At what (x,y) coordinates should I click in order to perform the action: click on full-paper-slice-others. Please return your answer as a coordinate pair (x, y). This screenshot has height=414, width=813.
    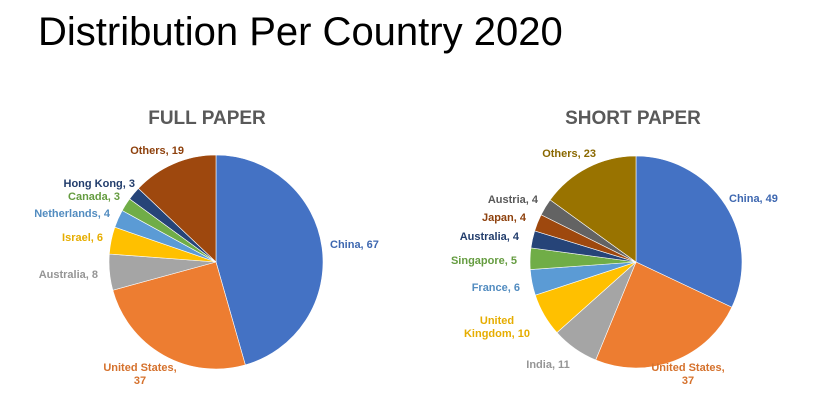
    Looking at the image, I should click on (177, 208).